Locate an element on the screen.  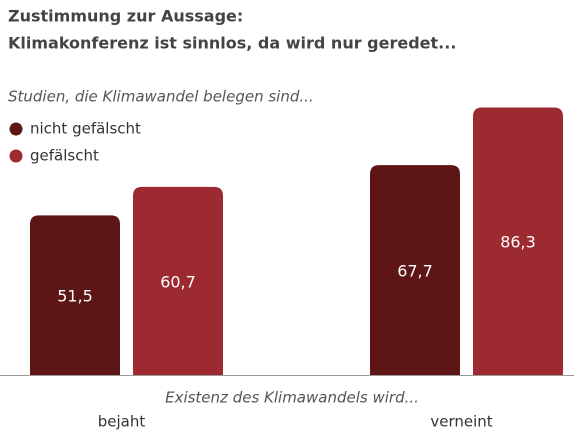
legend-label: gefälscht is located at coordinates (64, 156).